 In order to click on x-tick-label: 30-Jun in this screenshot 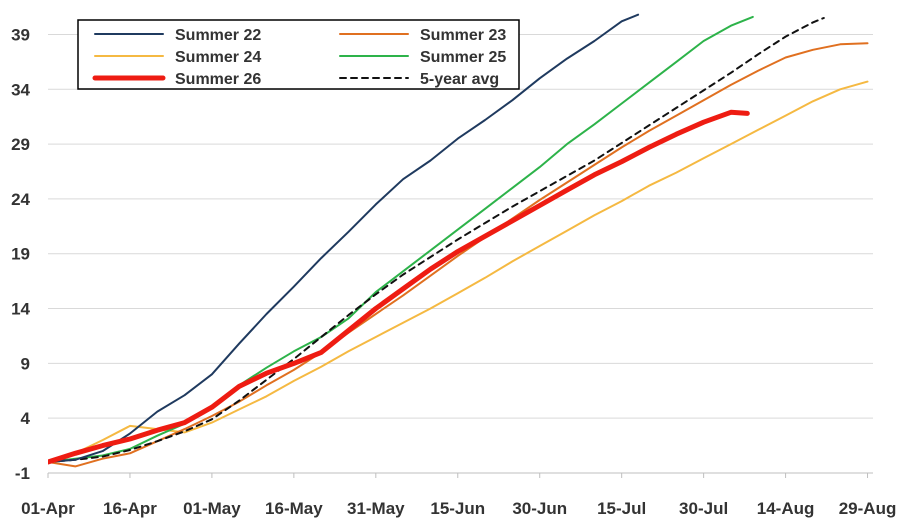, I will do `click(539, 508)`.